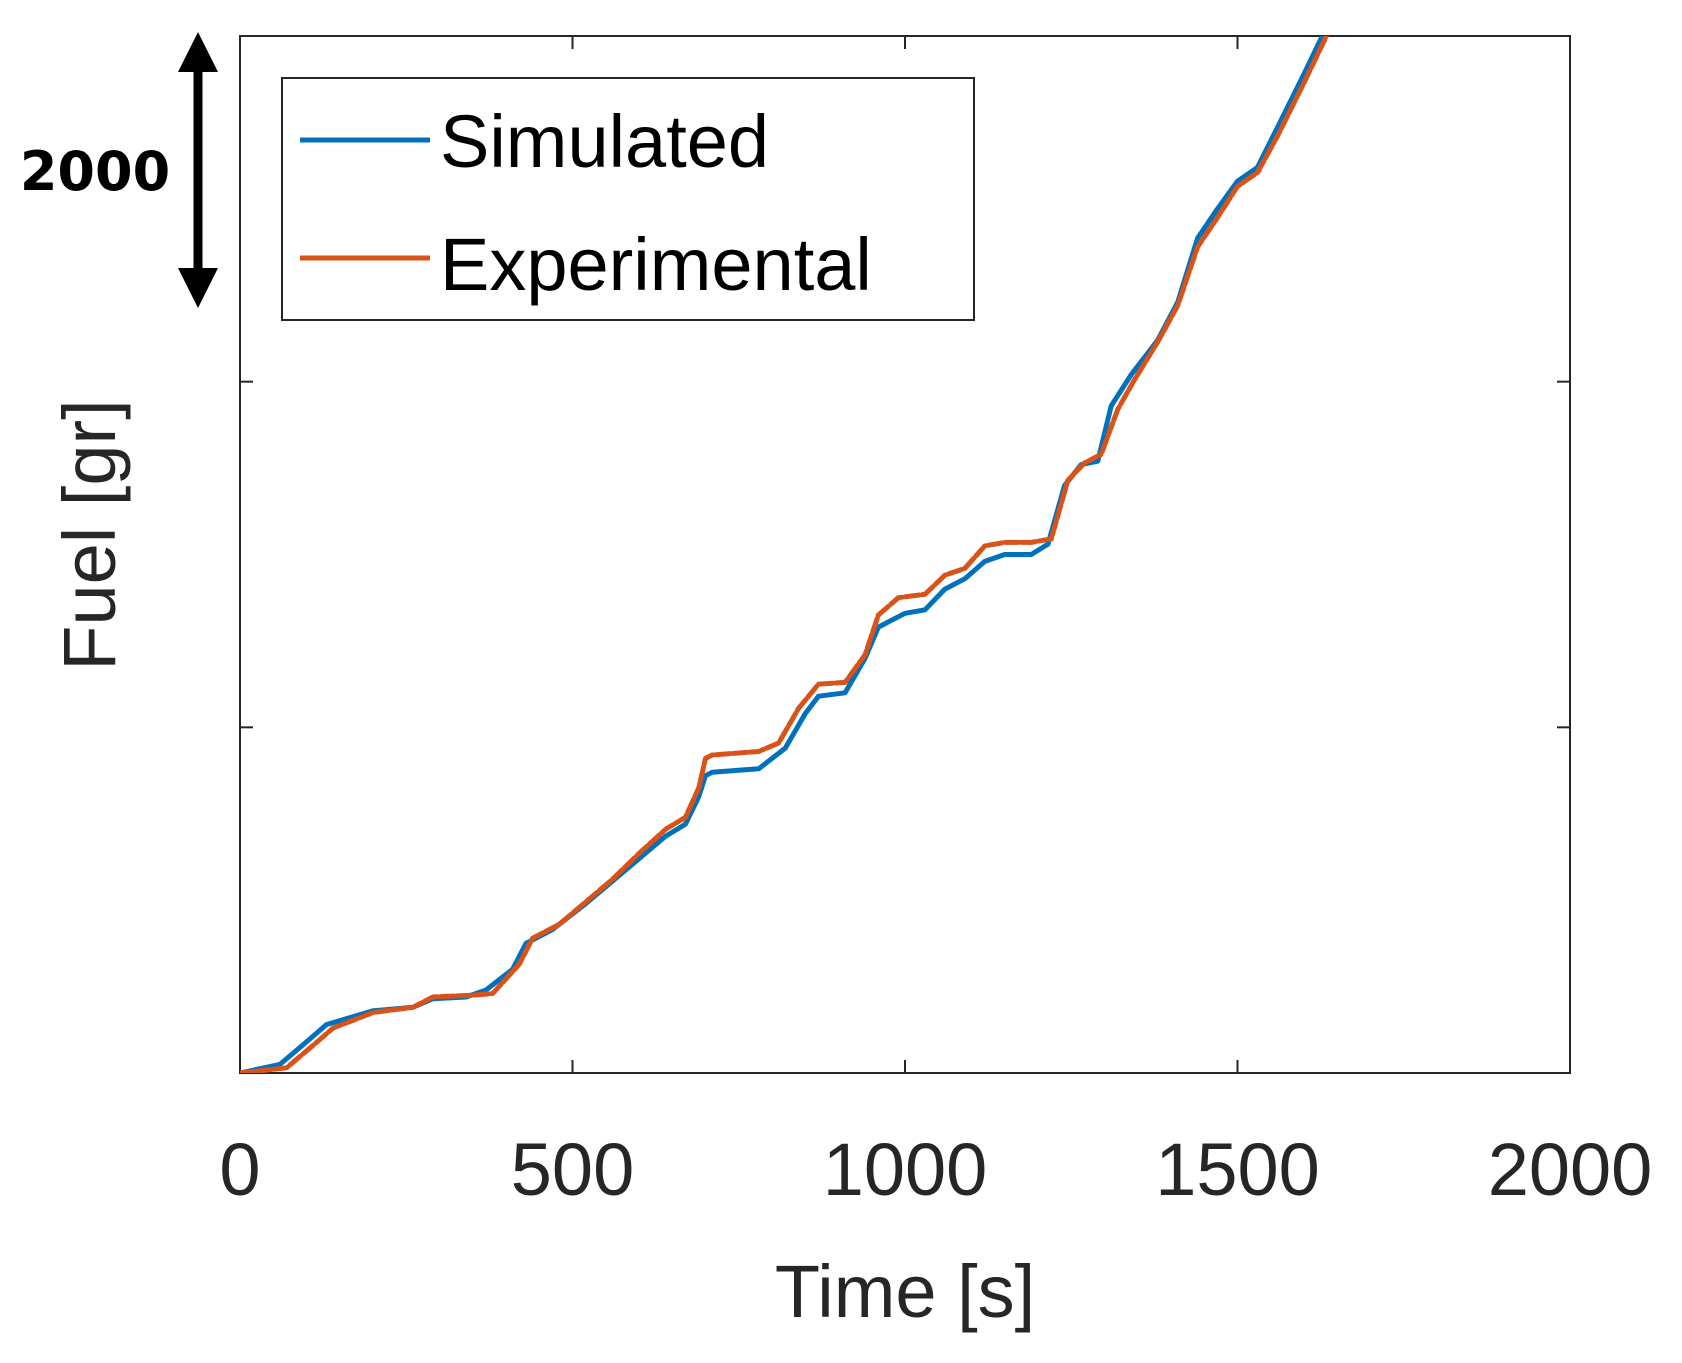 The image size is (1682, 1363). What do you see at coordinates (905, 1291) in the screenshot?
I see `x-axis-label: Time [s]` at bounding box center [905, 1291].